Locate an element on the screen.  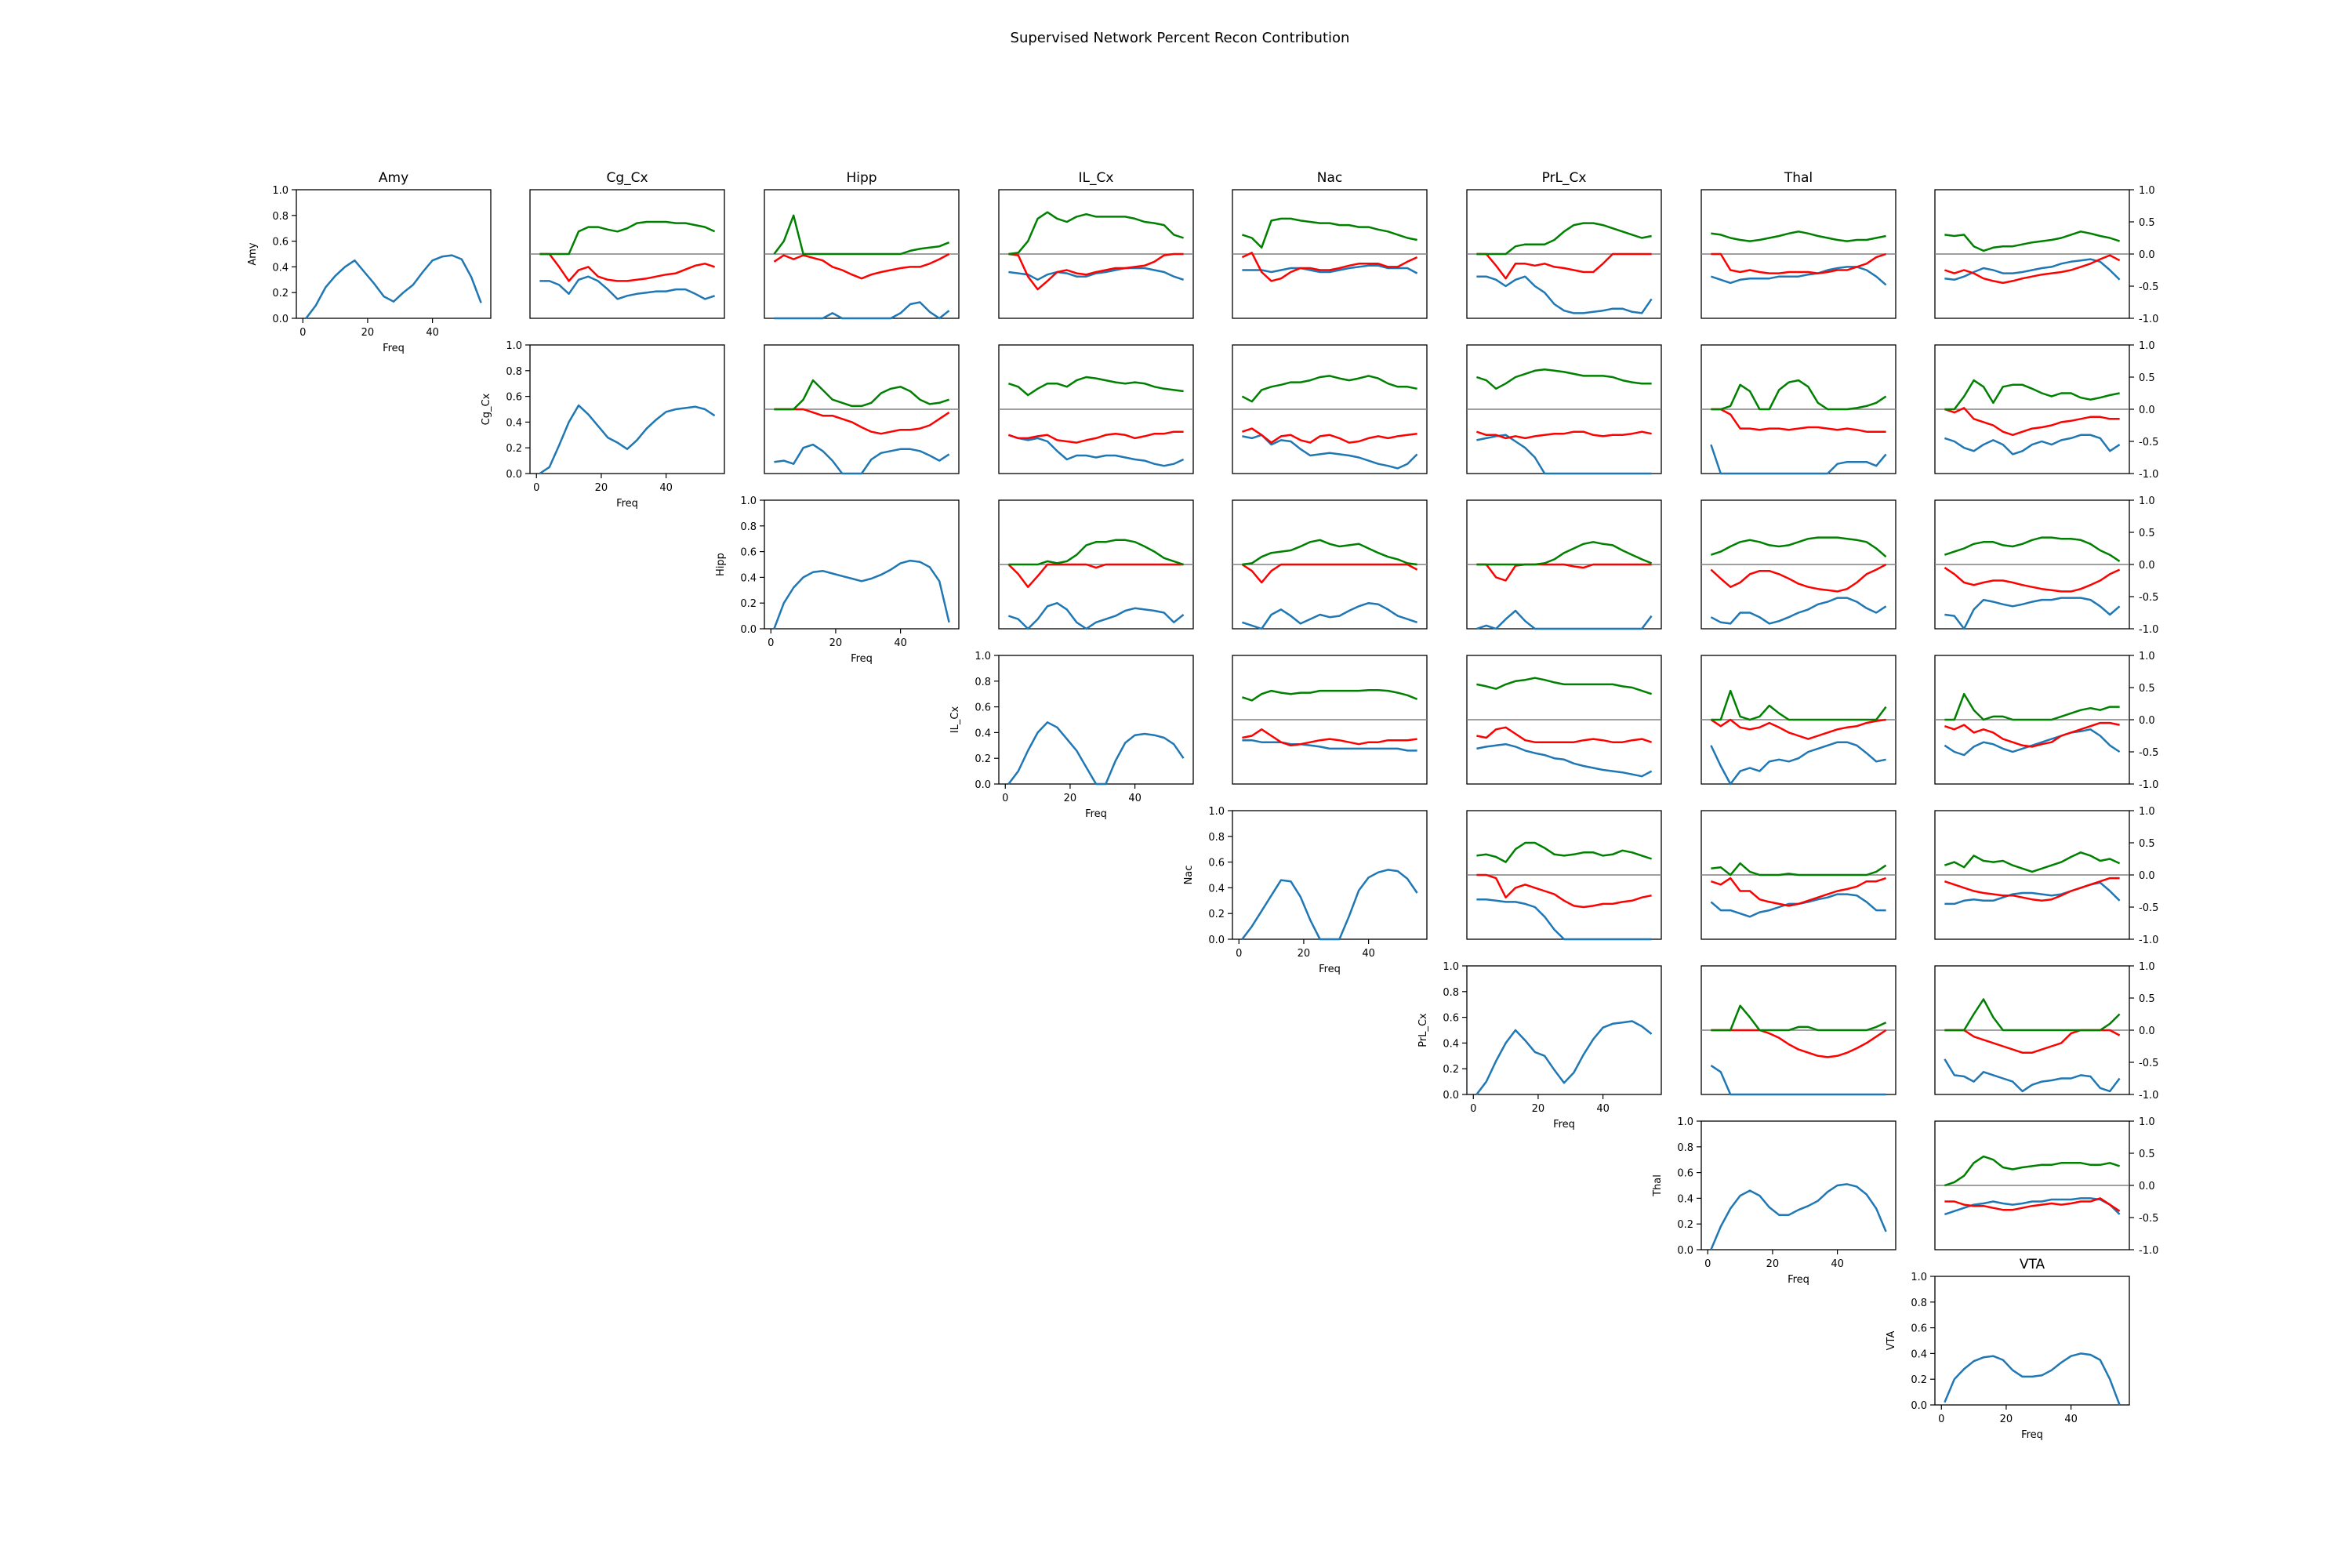
y-tick-label: 1.0 is located at coordinates (1919, 1277).